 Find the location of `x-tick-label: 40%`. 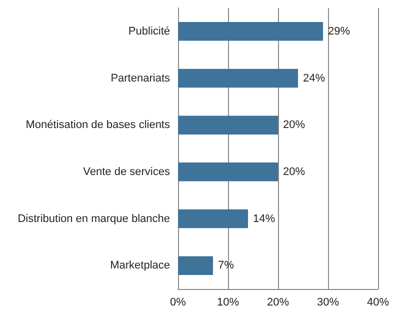

x-tick-label: 40% is located at coordinates (378, 302).